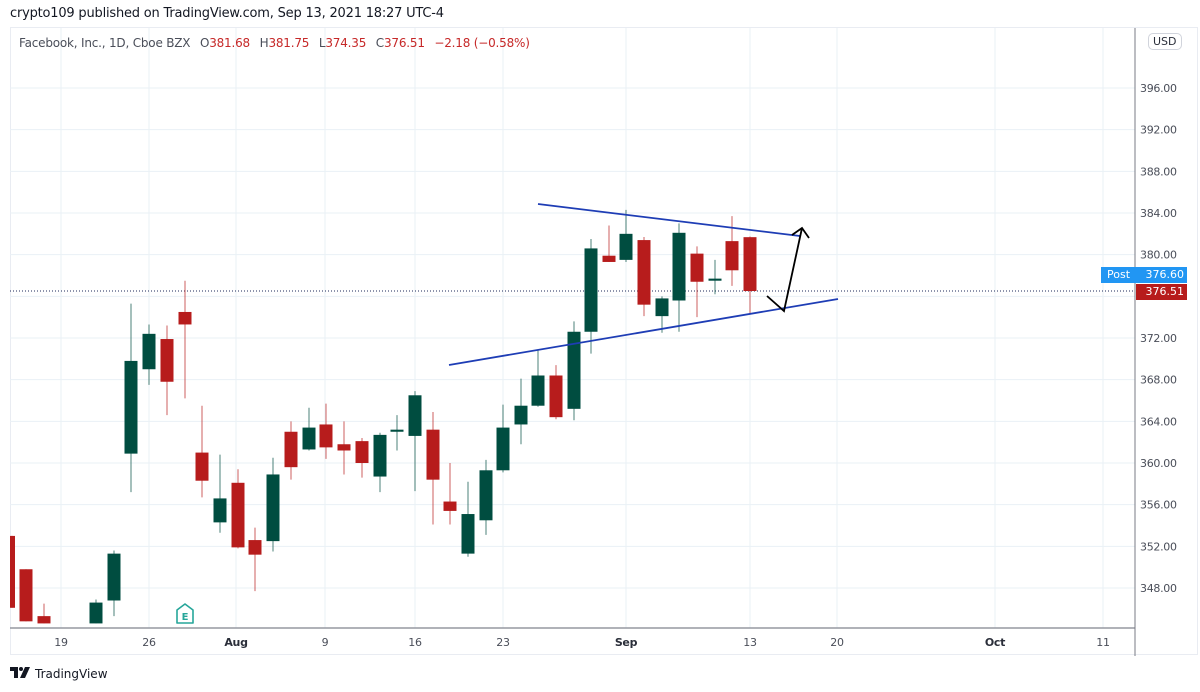  I want to click on svg-text: 384.00, so click(1158, 213).